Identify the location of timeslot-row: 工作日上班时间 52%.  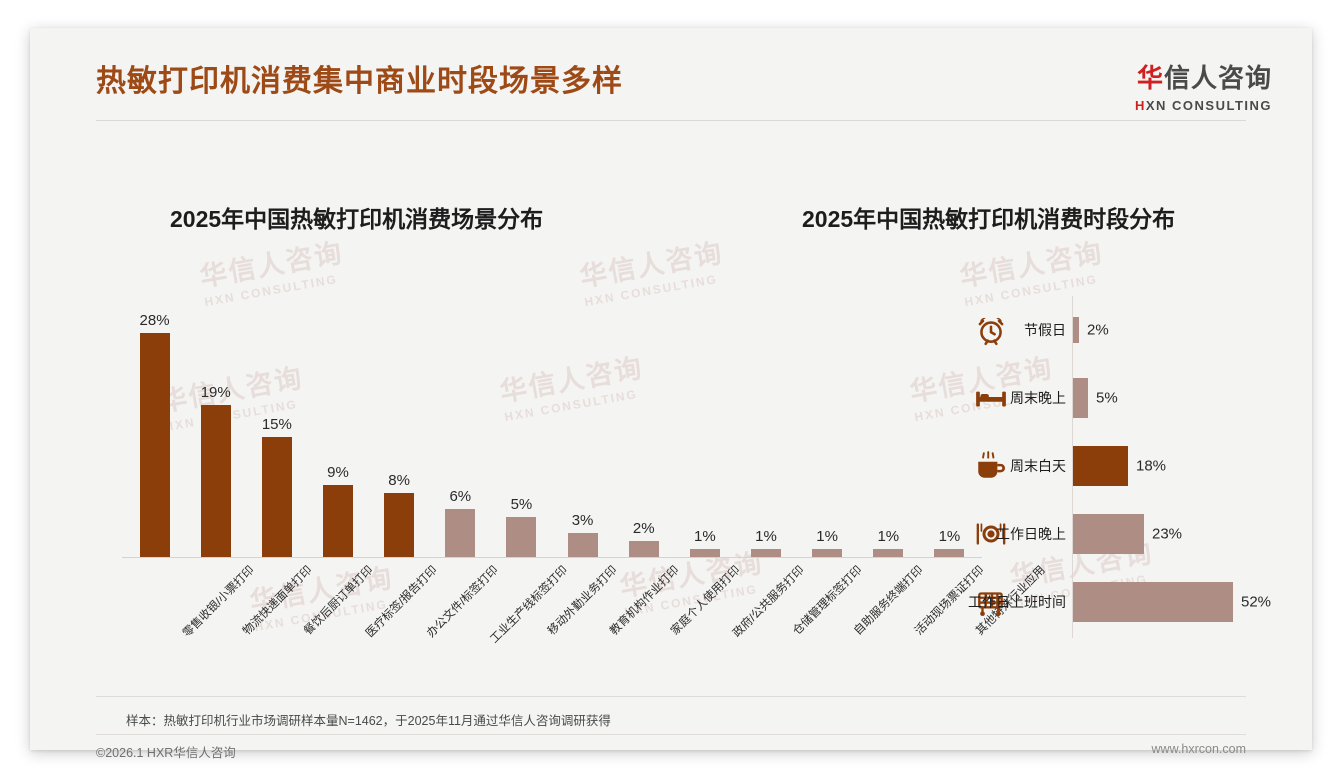
(1129, 602).